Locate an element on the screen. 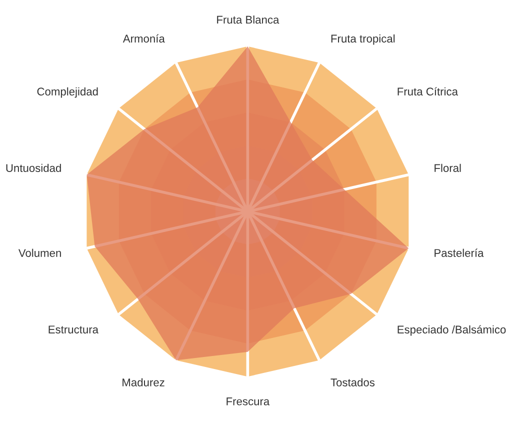 The height and width of the screenshot is (423, 516). spoke-label: Especiado /Balsámico is located at coordinates (452, 330).